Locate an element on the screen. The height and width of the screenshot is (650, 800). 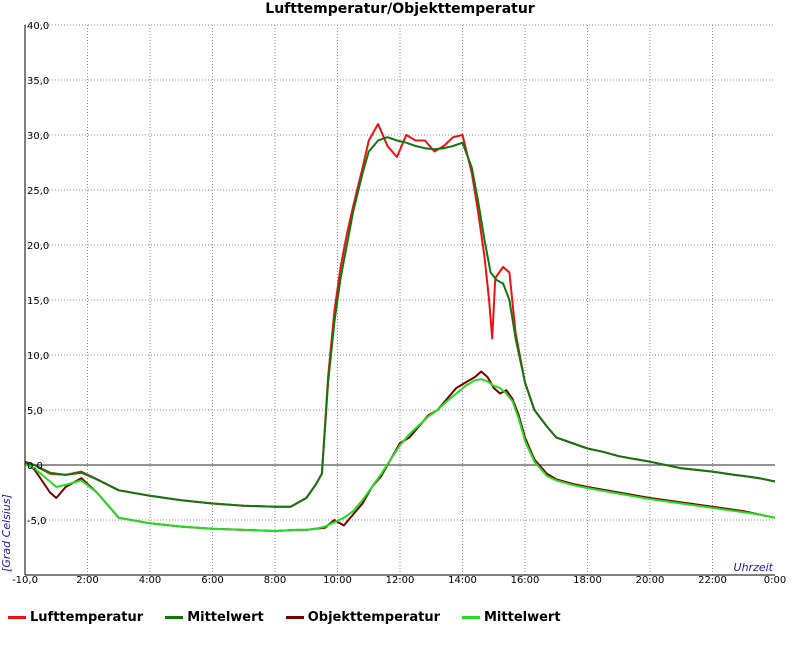
legend-item-4: Mittelwert is located at coordinates (511, 617).